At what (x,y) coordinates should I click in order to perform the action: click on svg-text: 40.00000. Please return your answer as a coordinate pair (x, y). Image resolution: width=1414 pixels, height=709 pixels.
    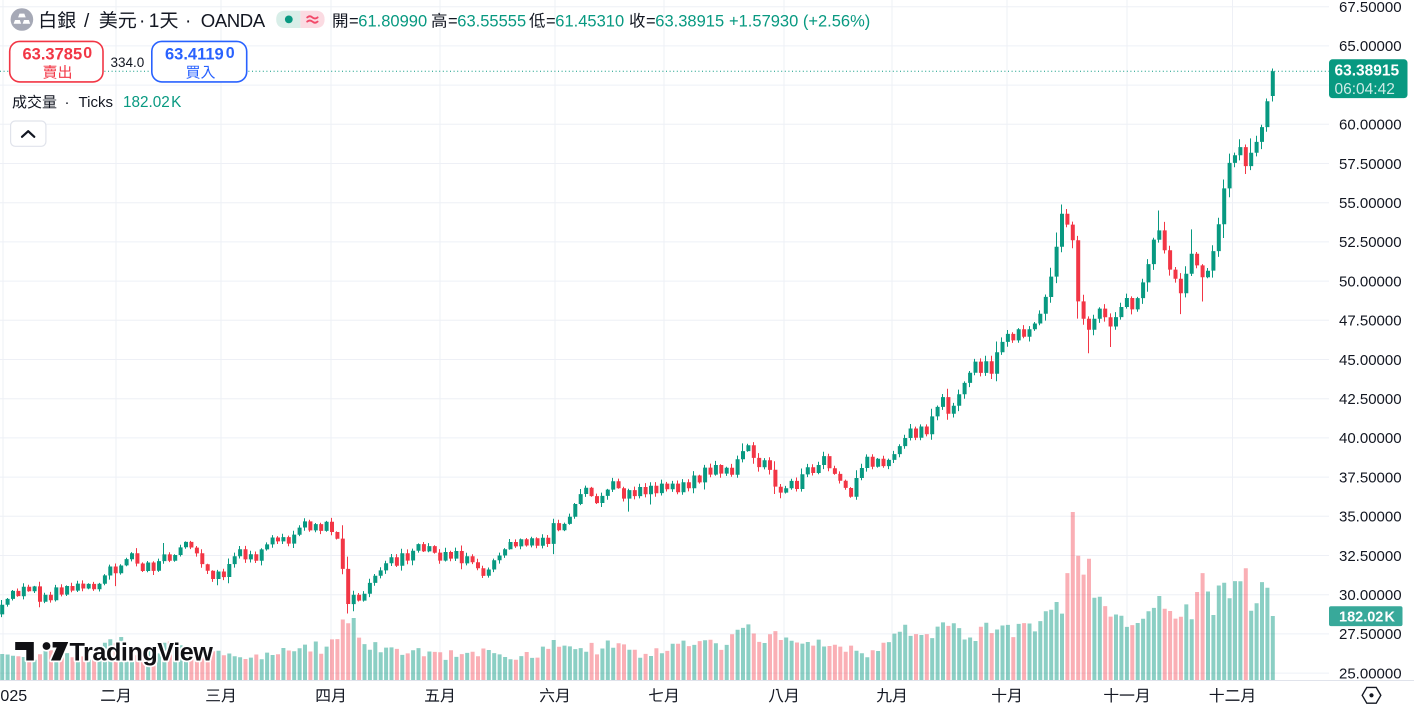
    Looking at the image, I should click on (1370, 438).